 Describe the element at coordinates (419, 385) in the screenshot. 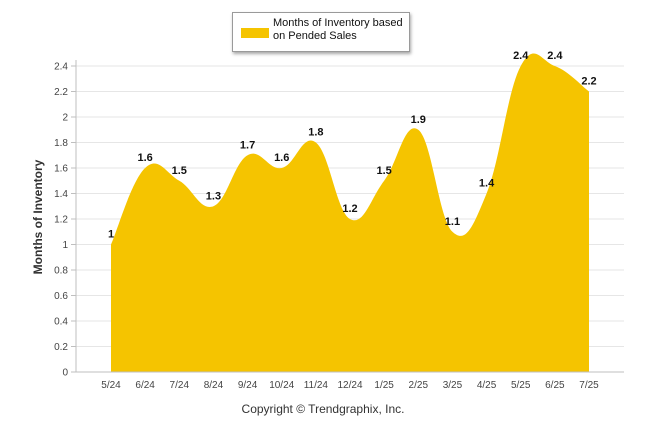

I see `x-tick-label: 2/25` at that location.